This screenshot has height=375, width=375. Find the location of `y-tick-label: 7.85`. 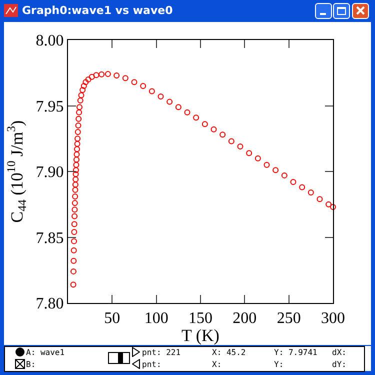

y-tick-label: 7.85 is located at coordinates (50, 238).